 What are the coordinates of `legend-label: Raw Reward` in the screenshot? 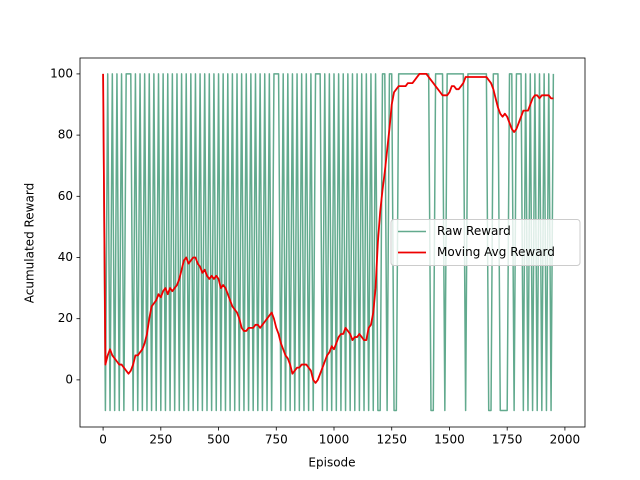 It's located at (474, 231).